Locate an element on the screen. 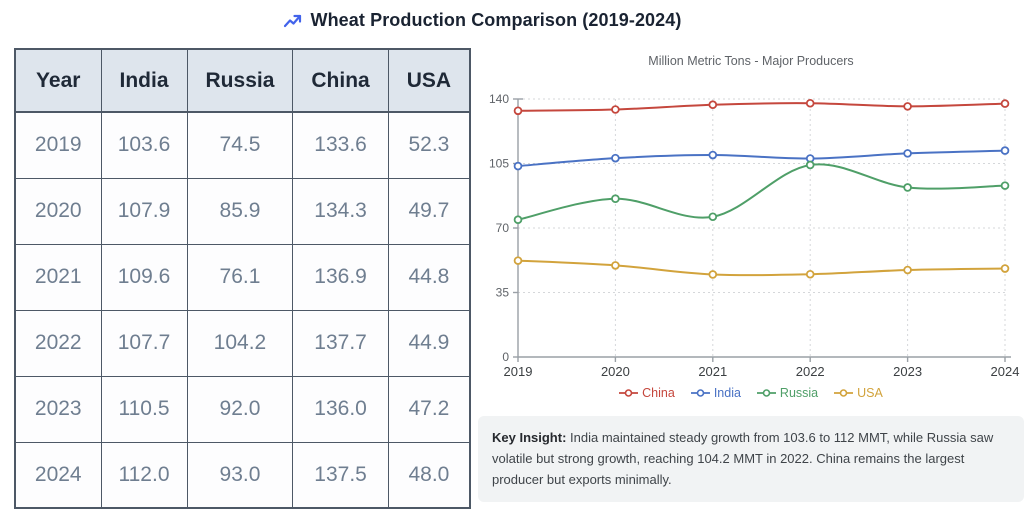  page-header: Wheat Production Comparison (2019-2024) is located at coordinates (482, 20).